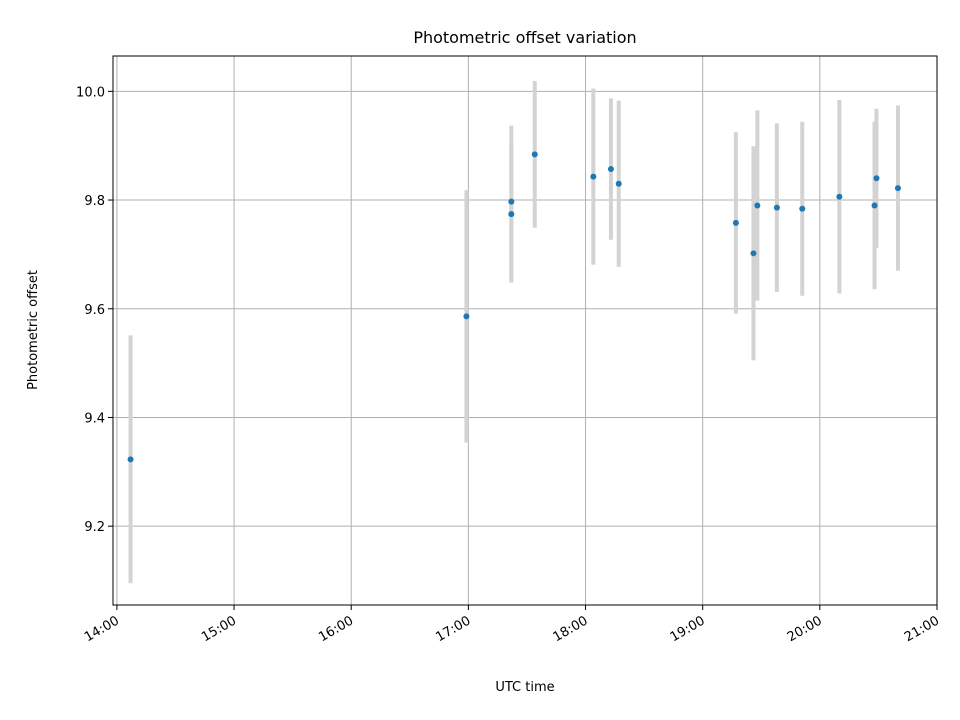 Image resolution: width=960 pixels, height=720 pixels. I want to click on x-axis-label: UTC time, so click(524, 687).